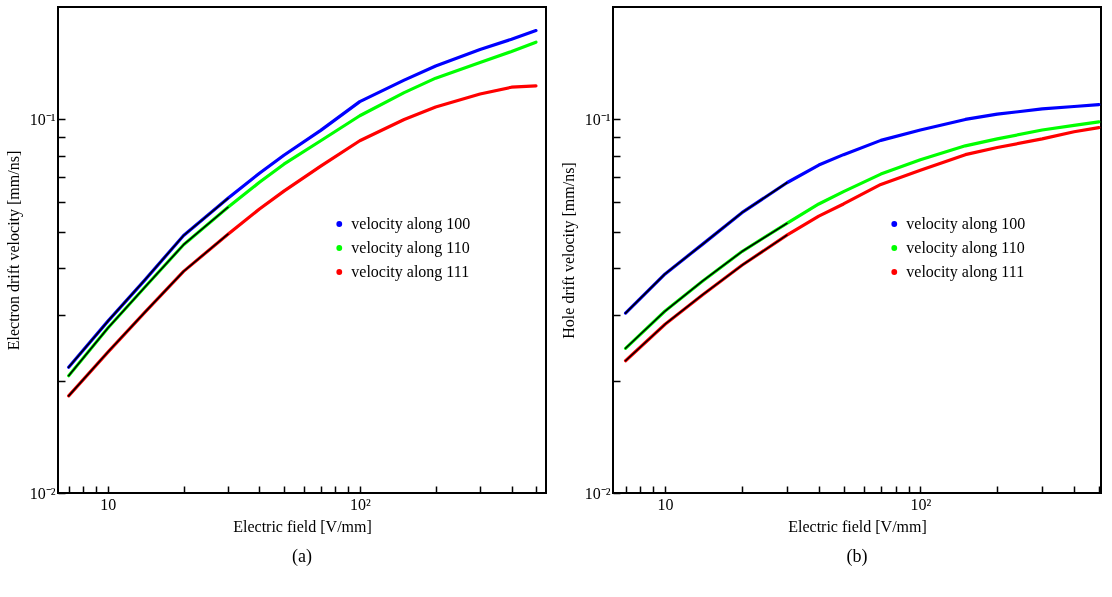  What do you see at coordinates (13, 250) in the screenshot?
I see `y-axis-title: Electron drift velocity [mm/ns]` at bounding box center [13, 250].